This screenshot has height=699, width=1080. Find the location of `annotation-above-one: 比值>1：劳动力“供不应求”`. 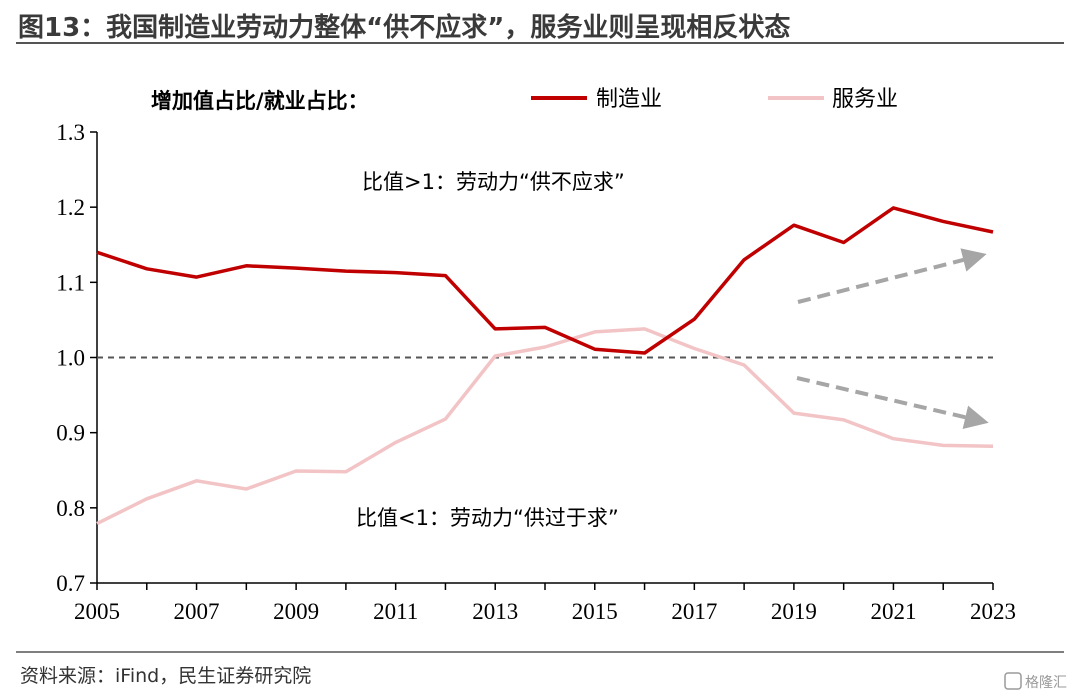

annotation-above-one: 比值>1：劳动力“供不应求” is located at coordinates (493, 182).